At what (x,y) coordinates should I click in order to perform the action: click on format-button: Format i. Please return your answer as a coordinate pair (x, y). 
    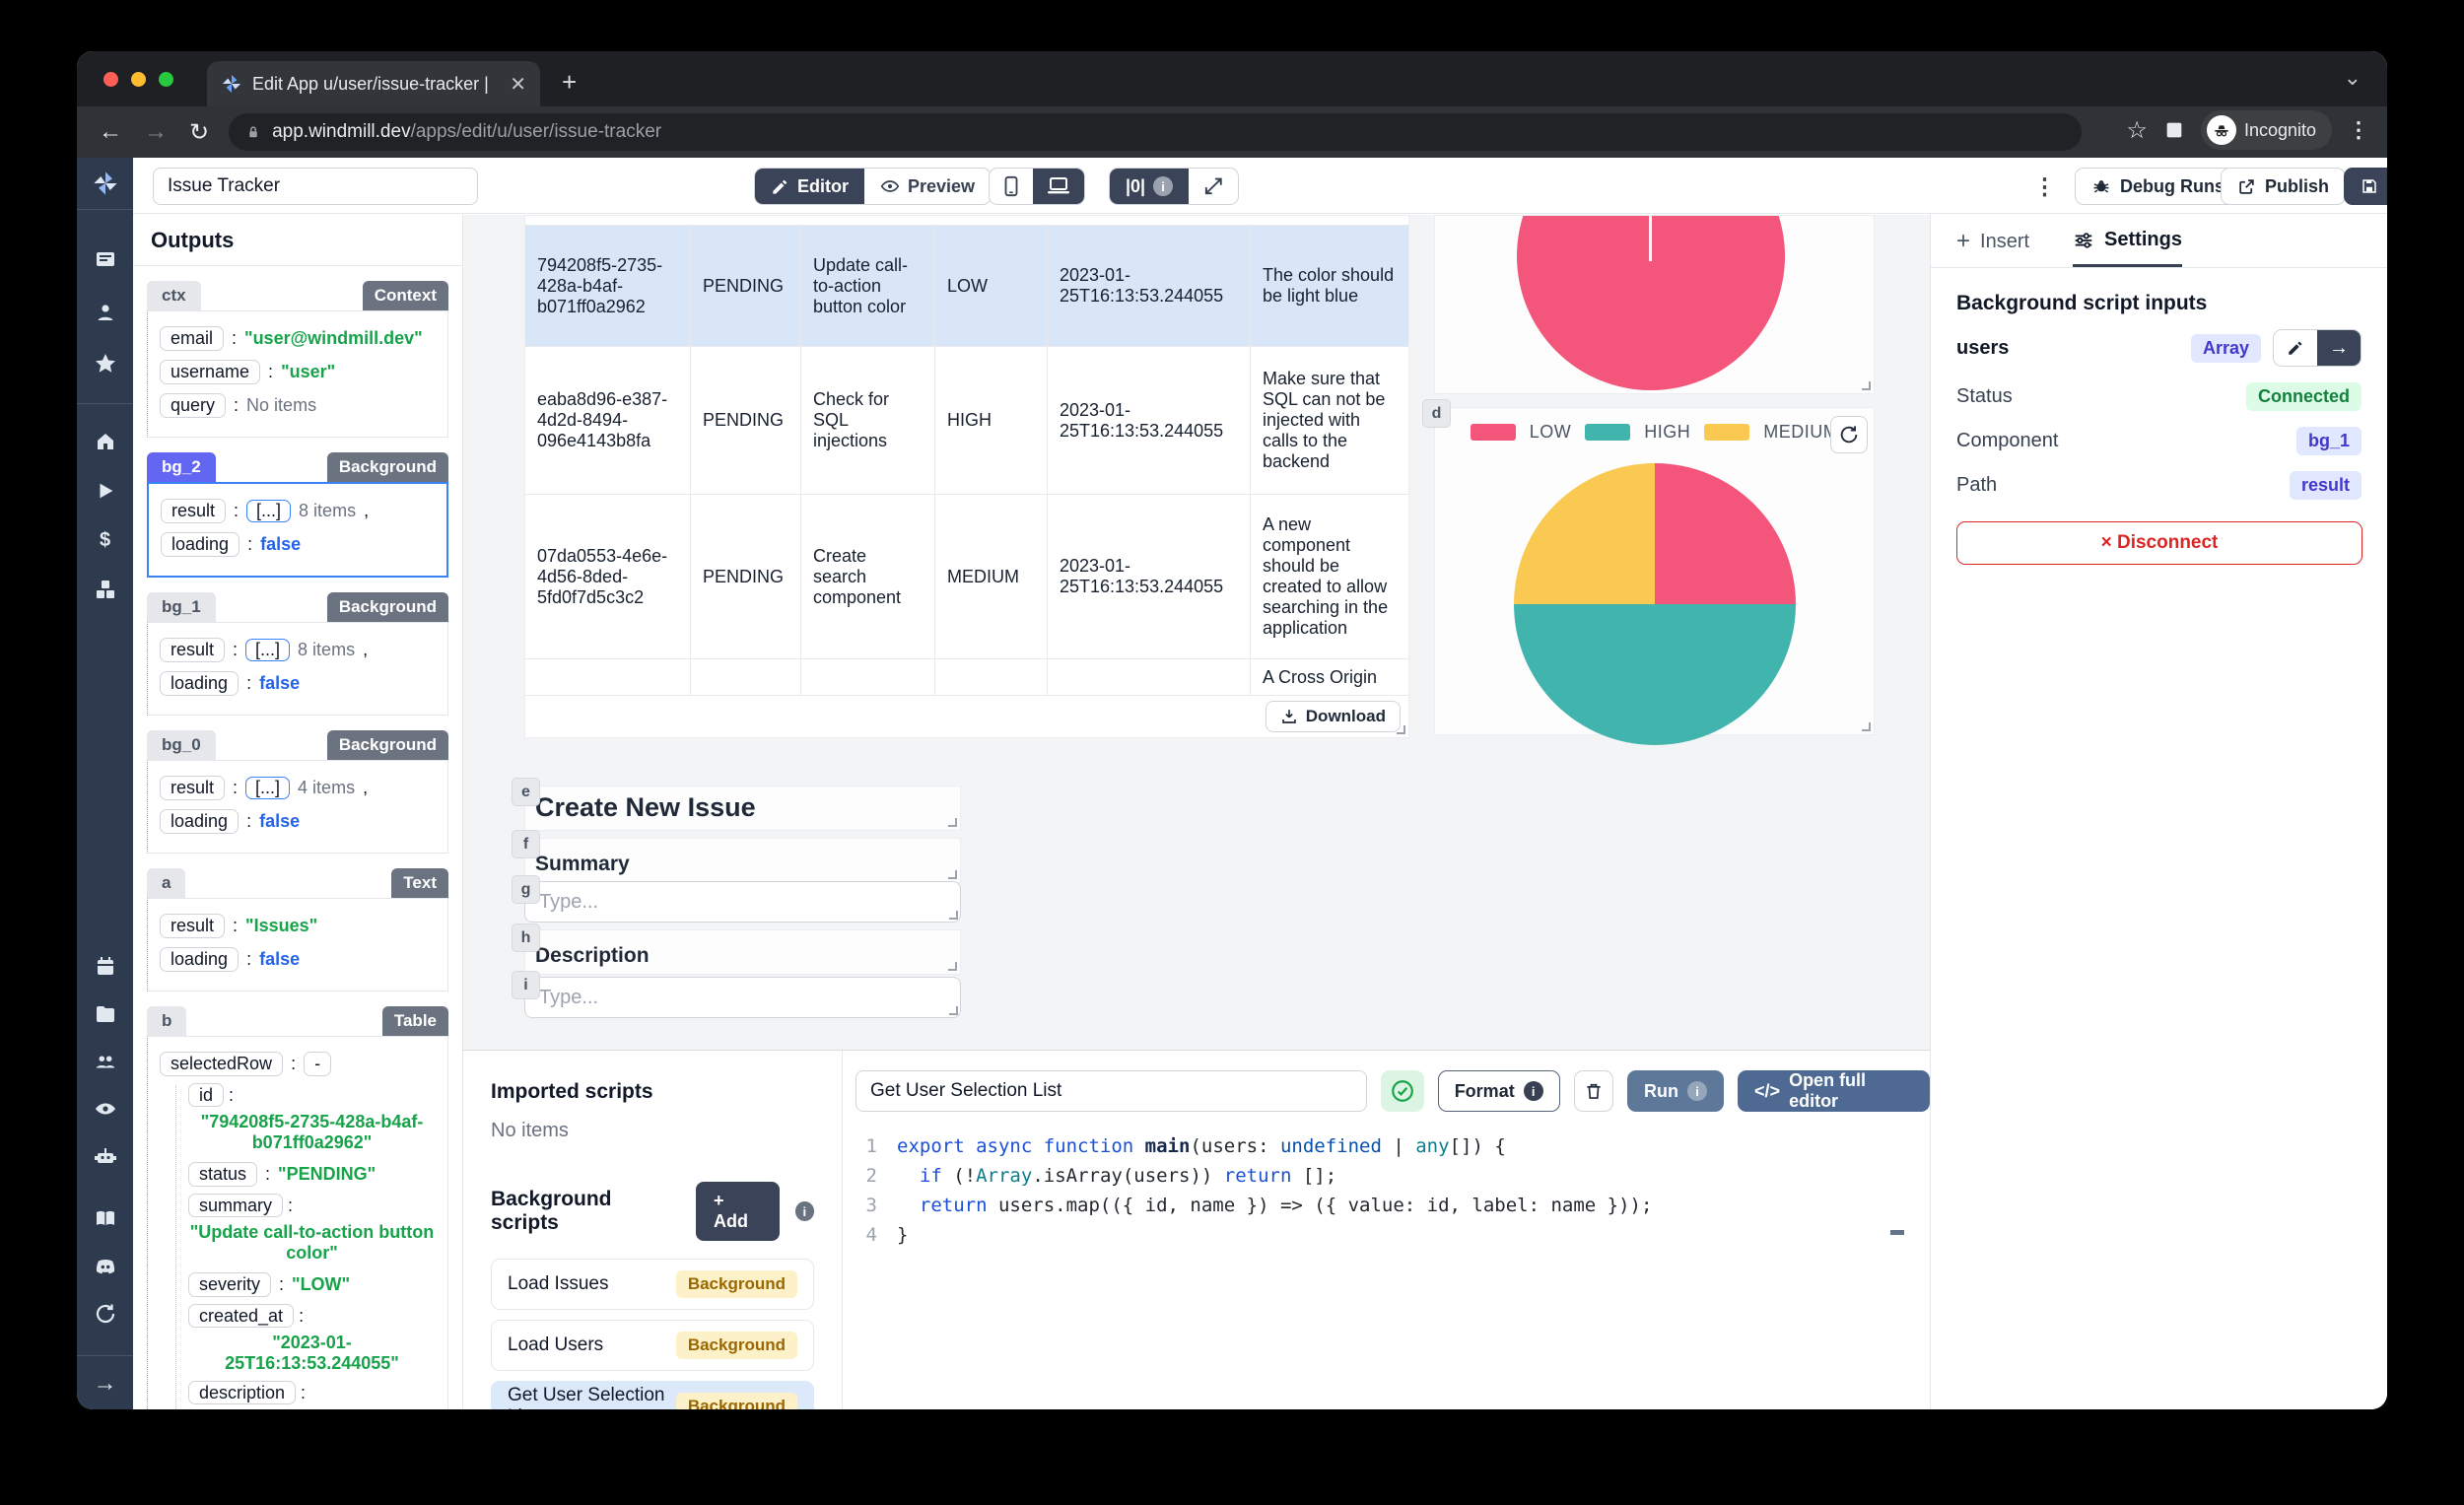
    Looking at the image, I should click on (1498, 1091).